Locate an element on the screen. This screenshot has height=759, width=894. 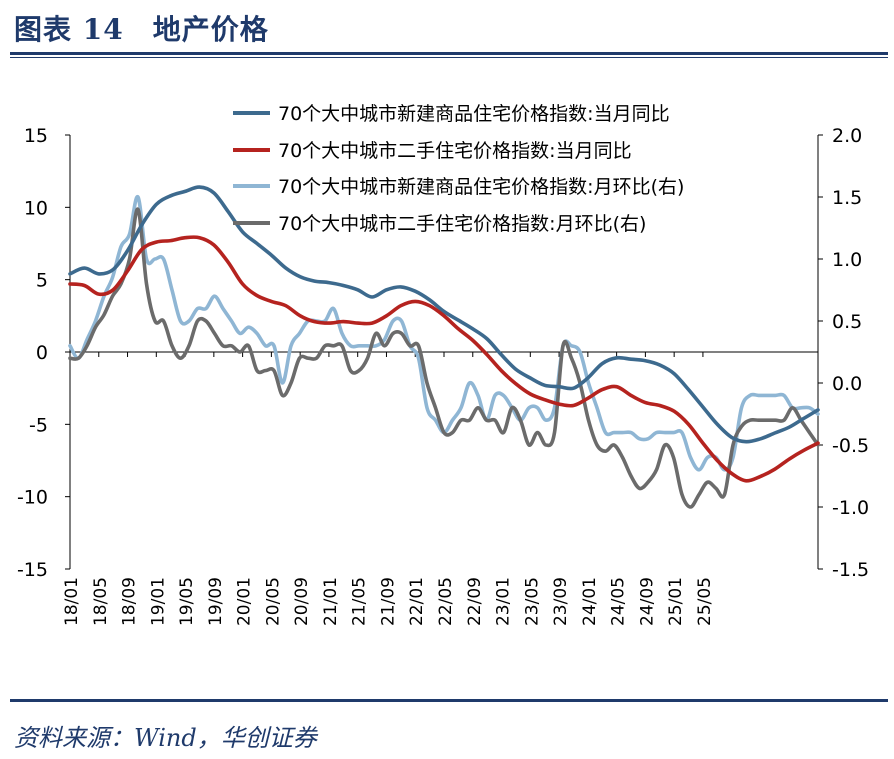
right-tick-label: 2.0 is located at coordinates (847, 136).